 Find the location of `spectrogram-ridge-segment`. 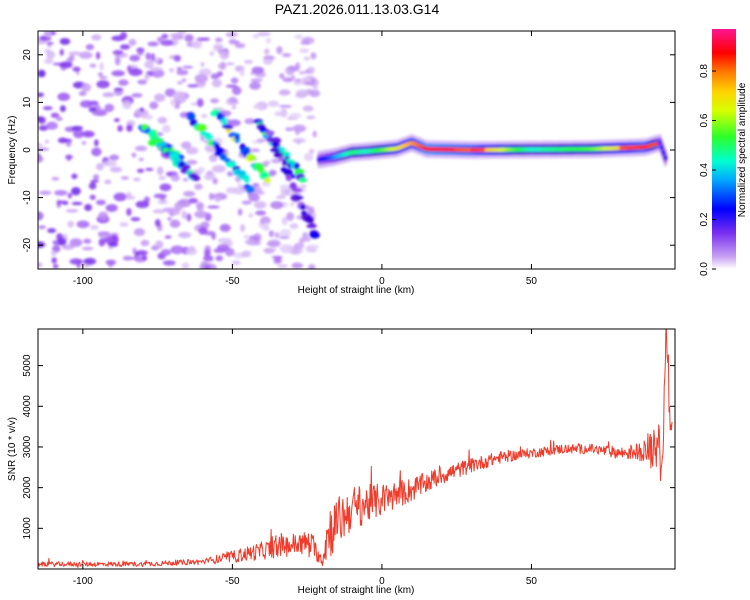

spectrogram-ridge-segment is located at coordinates (663, 153).